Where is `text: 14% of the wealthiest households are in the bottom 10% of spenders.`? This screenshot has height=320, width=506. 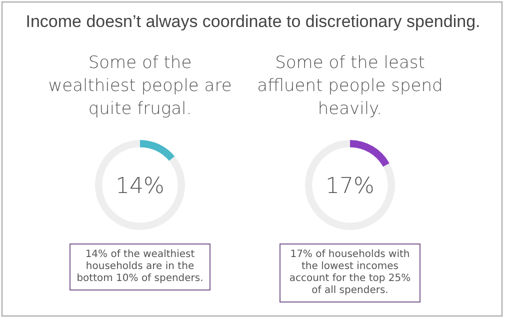 text: 14% of the wealthiest households are in the bottom 10% of spenders. is located at coordinates (140, 266).